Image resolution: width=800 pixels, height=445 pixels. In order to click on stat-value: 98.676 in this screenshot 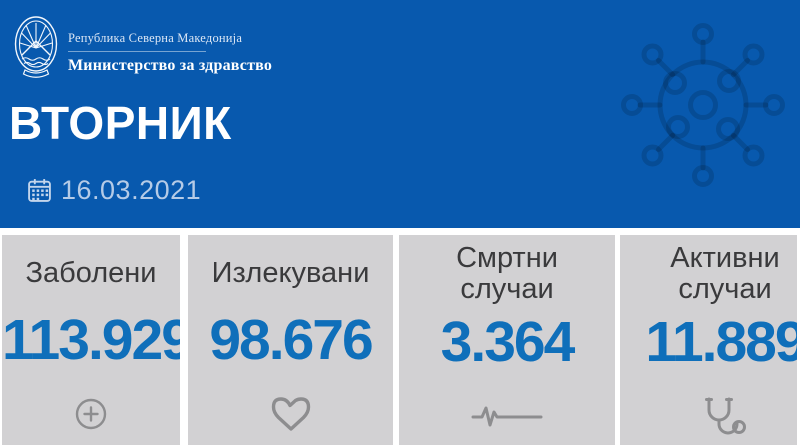, I will do `click(291, 340)`.